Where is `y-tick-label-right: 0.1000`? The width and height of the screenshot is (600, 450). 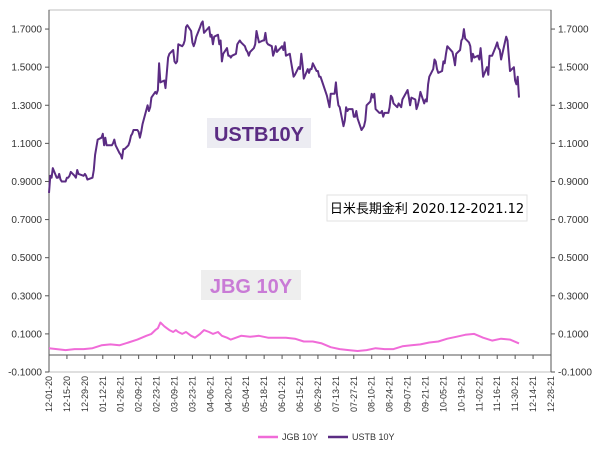 y-tick-label-right: 0.1000 is located at coordinates (573, 334).